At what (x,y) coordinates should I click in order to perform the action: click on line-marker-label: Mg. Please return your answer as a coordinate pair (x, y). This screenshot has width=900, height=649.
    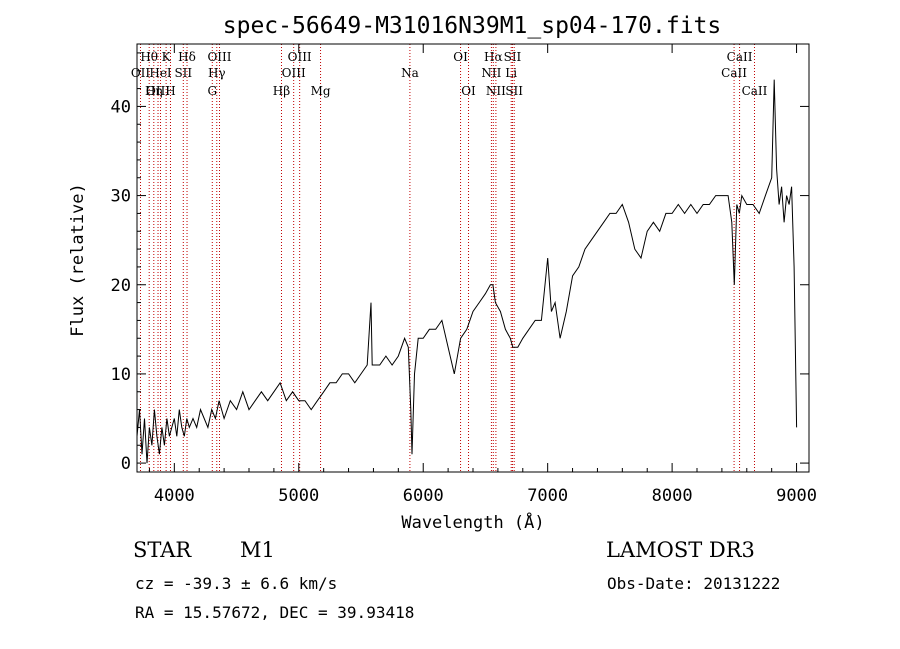
    Looking at the image, I should click on (321, 91).